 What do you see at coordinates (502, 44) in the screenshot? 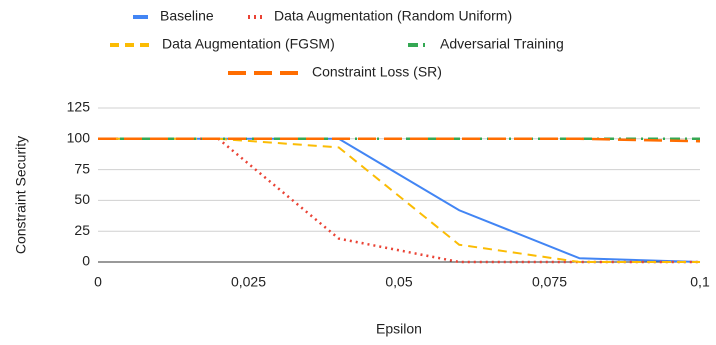
I see `legend-label: Adversarial Training` at bounding box center [502, 44].